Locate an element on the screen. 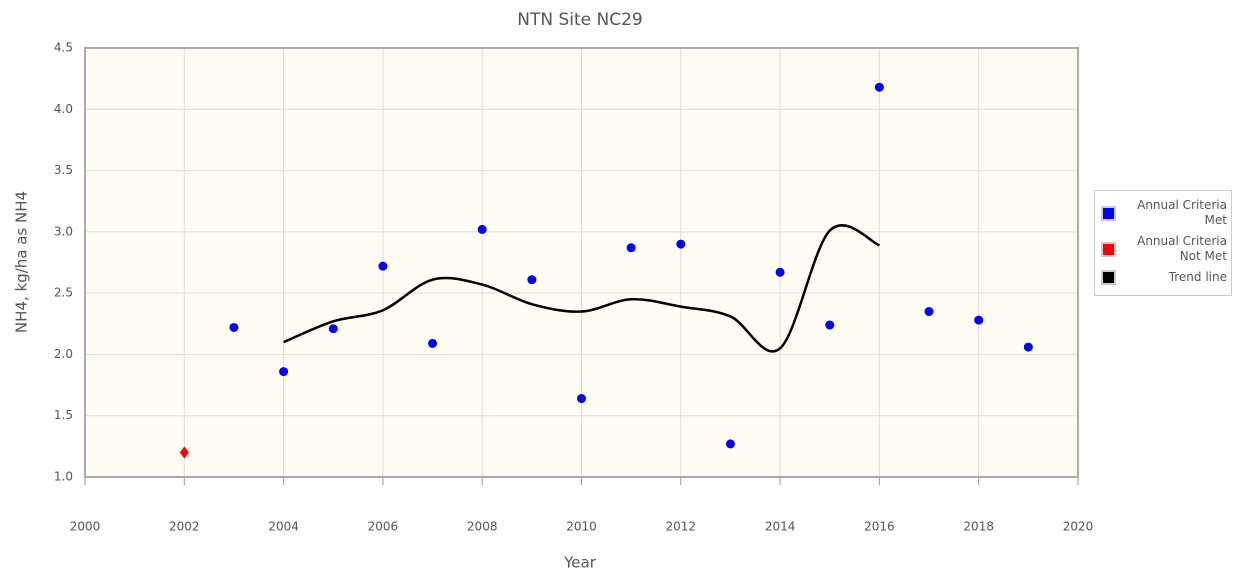 This screenshot has height=575, width=1236. x-tick-label: 2012 is located at coordinates (681, 527).